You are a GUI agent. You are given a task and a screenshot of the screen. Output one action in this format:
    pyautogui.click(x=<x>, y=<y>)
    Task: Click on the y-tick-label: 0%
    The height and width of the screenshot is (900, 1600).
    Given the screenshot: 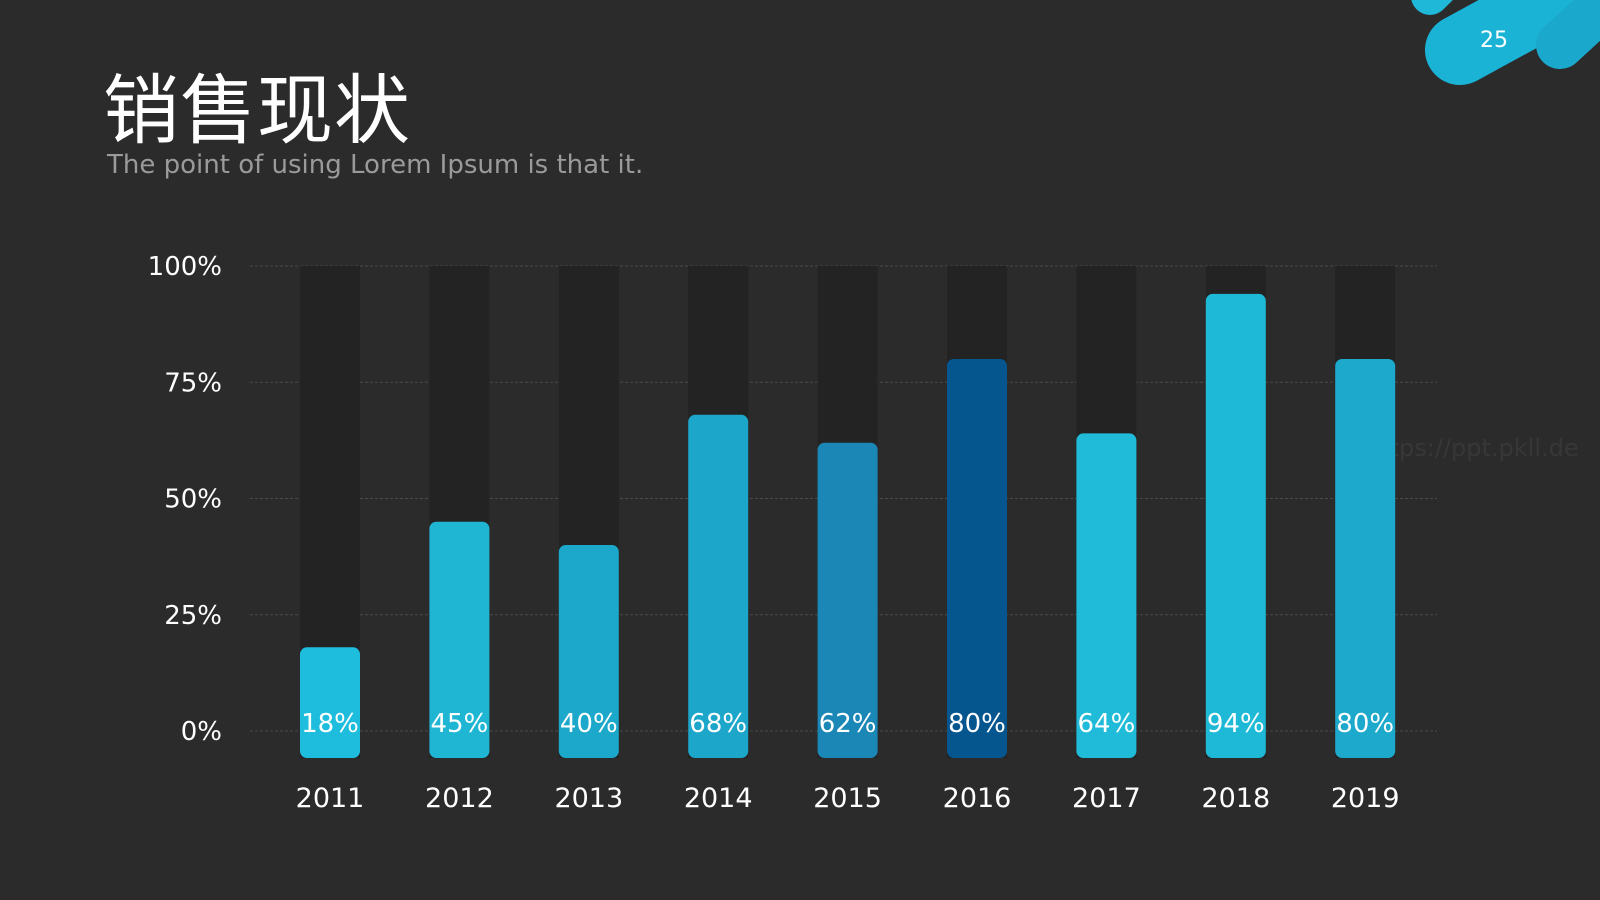 What is the action you would take?
    pyautogui.click(x=201, y=732)
    